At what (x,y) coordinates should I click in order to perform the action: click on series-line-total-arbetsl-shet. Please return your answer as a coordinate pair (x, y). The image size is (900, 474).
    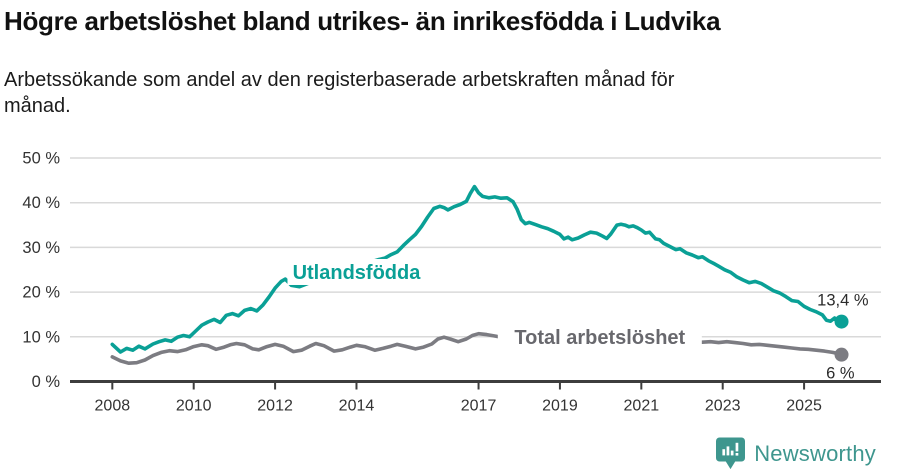
    Looking at the image, I should click on (477, 348).